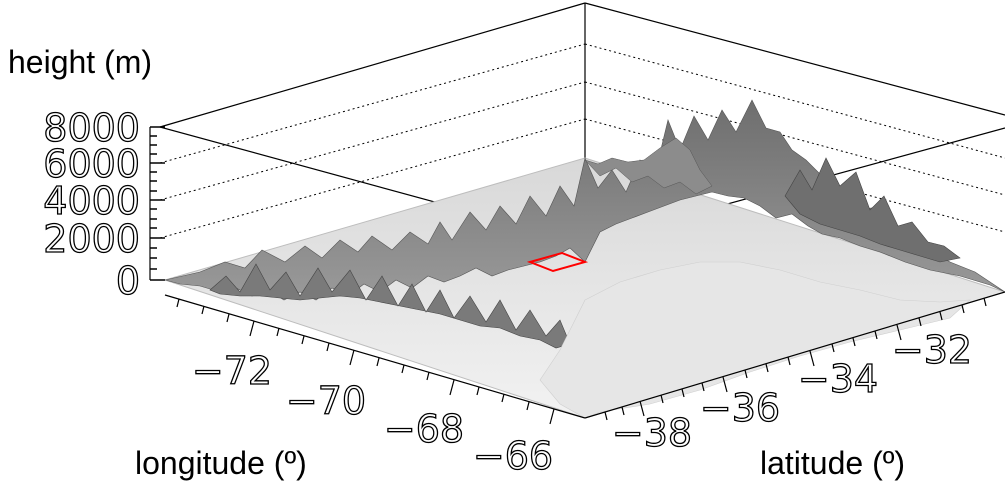  What do you see at coordinates (232, 371) in the screenshot?
I see `x-tick-label: −72` at bounding box center [232, 371].